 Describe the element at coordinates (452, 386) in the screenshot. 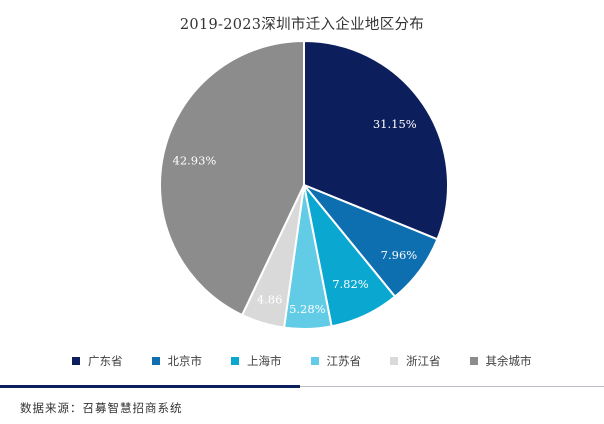

I see `footer-divider` at that location.